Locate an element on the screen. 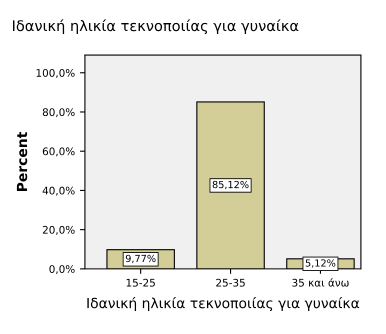  x-tick-label: 25-35 is located at coordinates (230, 282).